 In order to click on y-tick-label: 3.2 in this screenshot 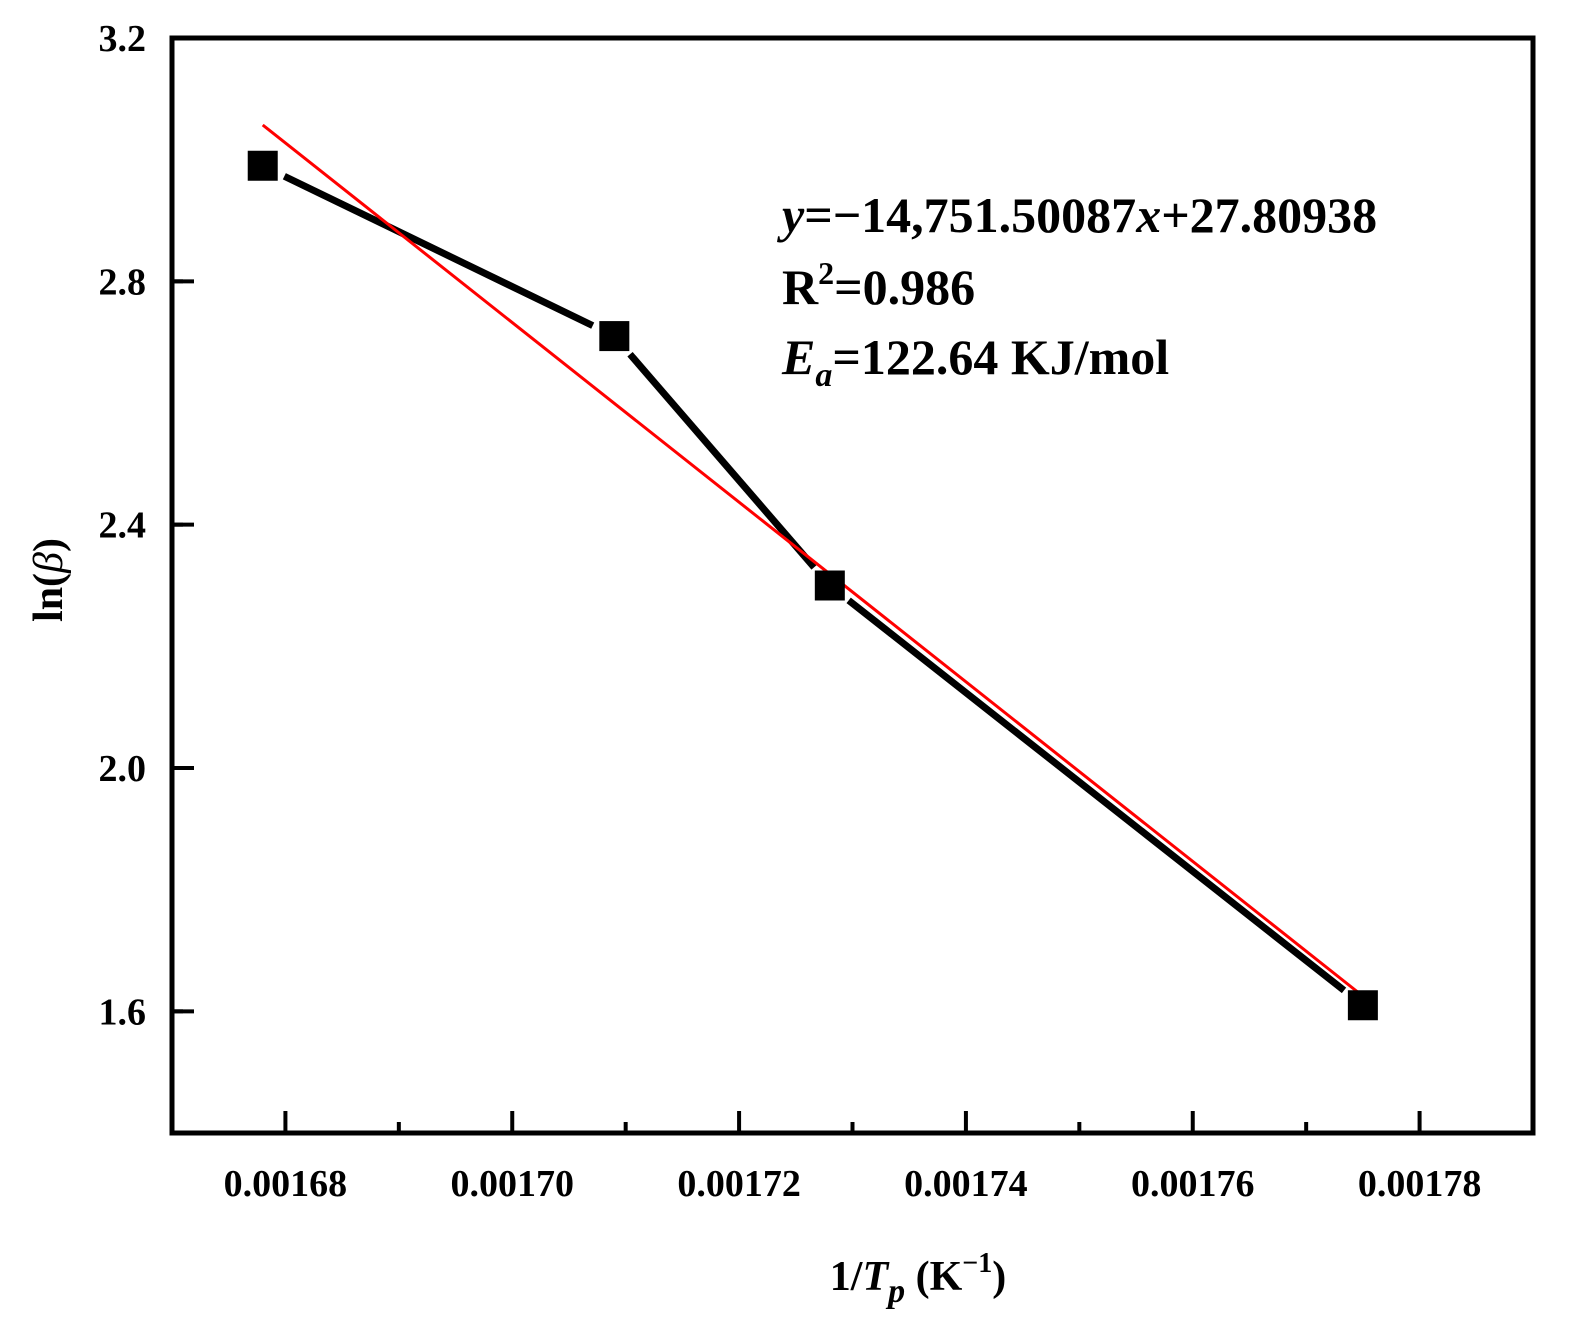, I will do `click(123, 39)`.